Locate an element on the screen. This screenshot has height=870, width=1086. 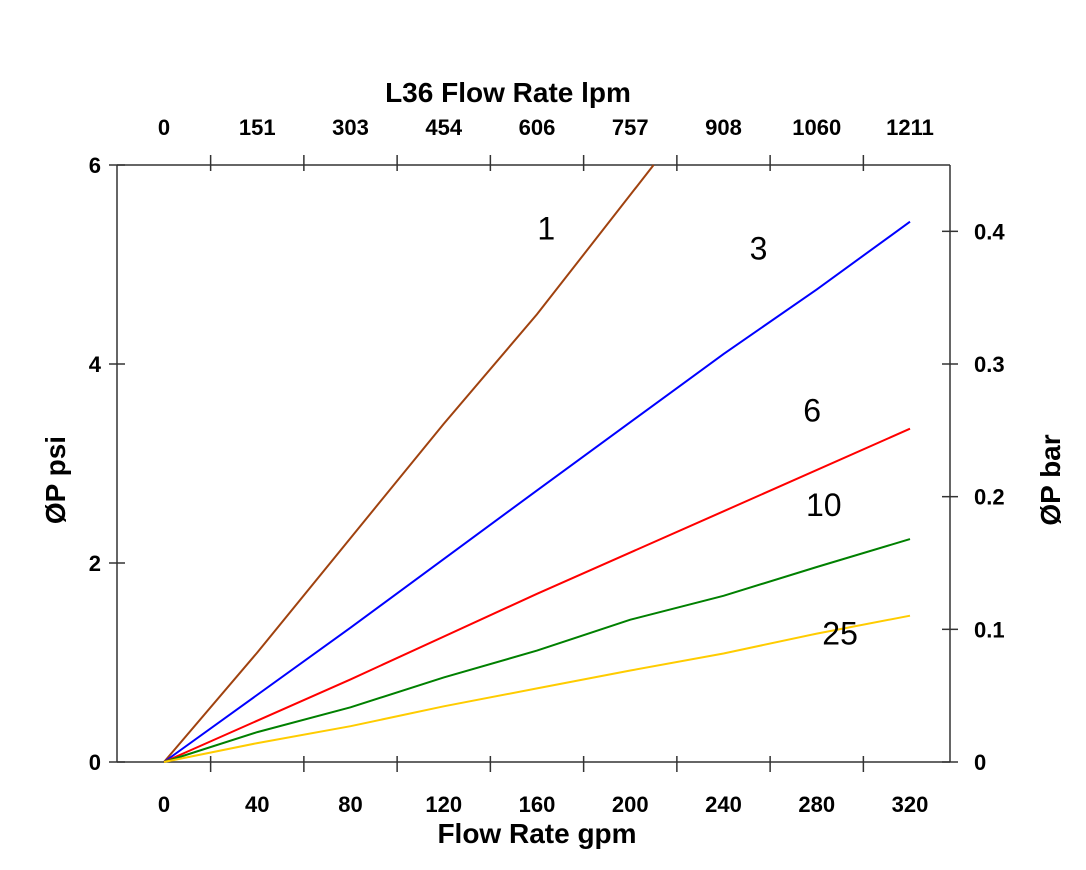
y2-tick-label: 0 is located at coordinates (980, 762).